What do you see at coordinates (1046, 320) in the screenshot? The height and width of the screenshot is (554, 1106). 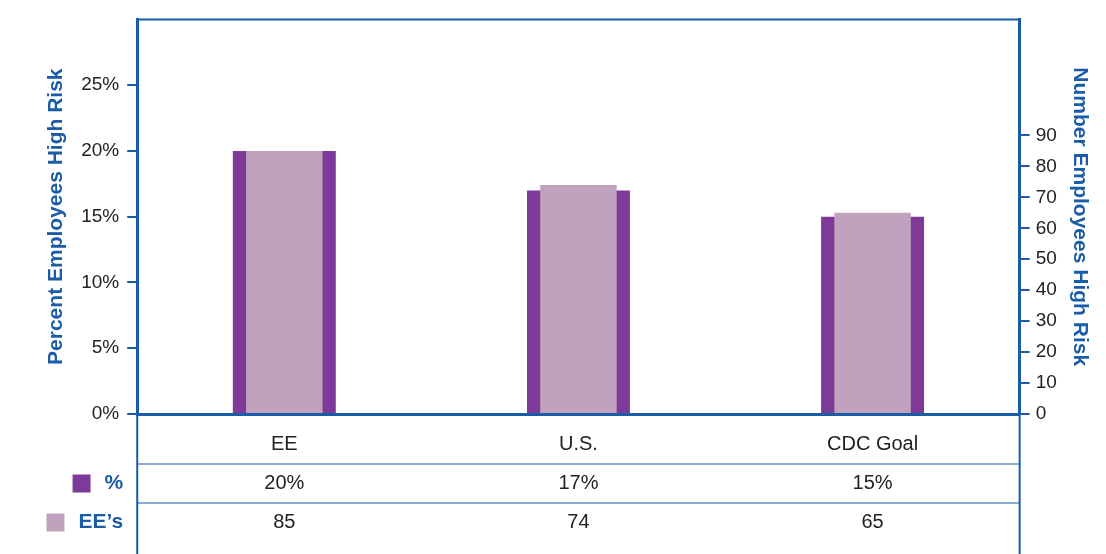 I see `y2-tick-label: 30` at bounding box center [1046, 320].